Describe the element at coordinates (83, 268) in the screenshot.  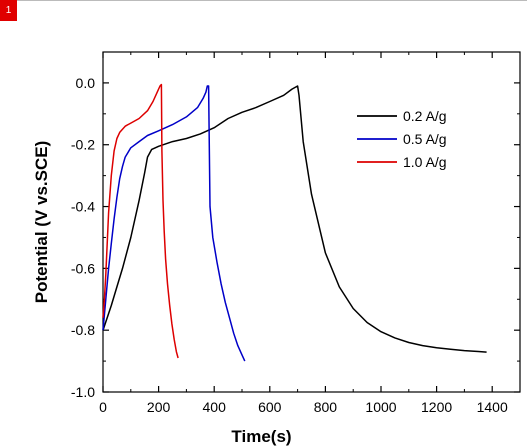
I see `y-tick-label: -0.6` at that location.